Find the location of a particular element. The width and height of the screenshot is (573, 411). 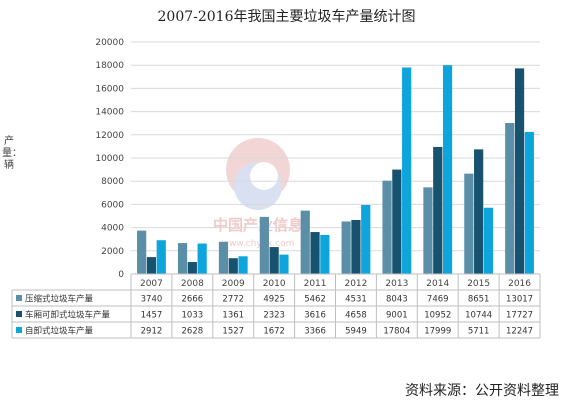

x-tick-label: 2007 is located at coordinates (151, 284).